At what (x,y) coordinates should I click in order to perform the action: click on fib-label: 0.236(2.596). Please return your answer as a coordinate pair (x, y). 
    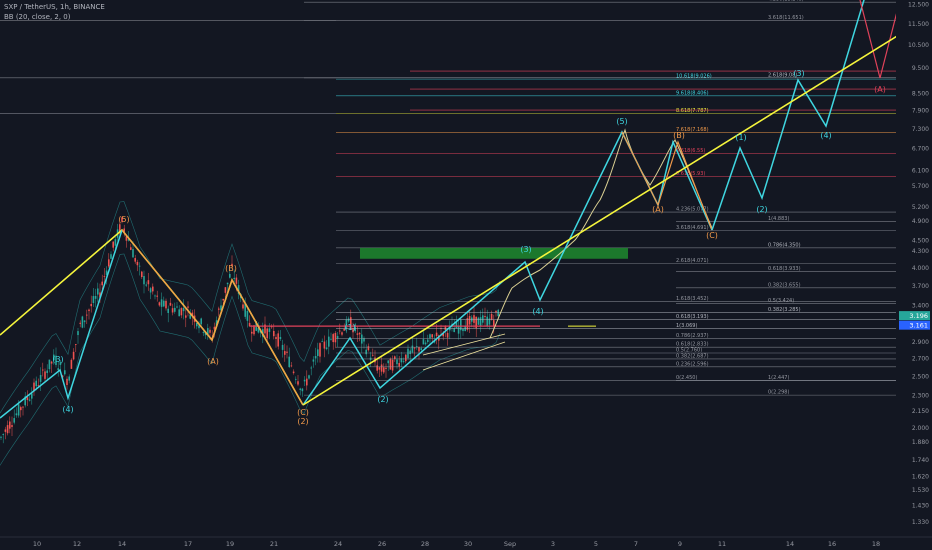
    Looking at the image, I should click on (692, 364).